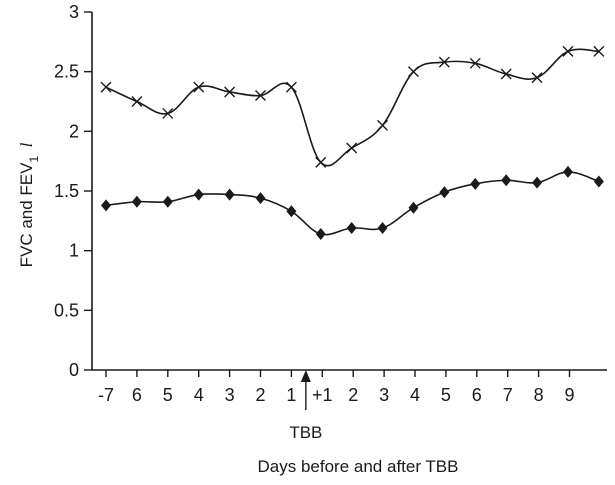 The height and width of the screenshot is (485, 615). Describe the element at coordinates (66, 310) in the screenshot. I see `y-tick-label: 0.5` at that location.